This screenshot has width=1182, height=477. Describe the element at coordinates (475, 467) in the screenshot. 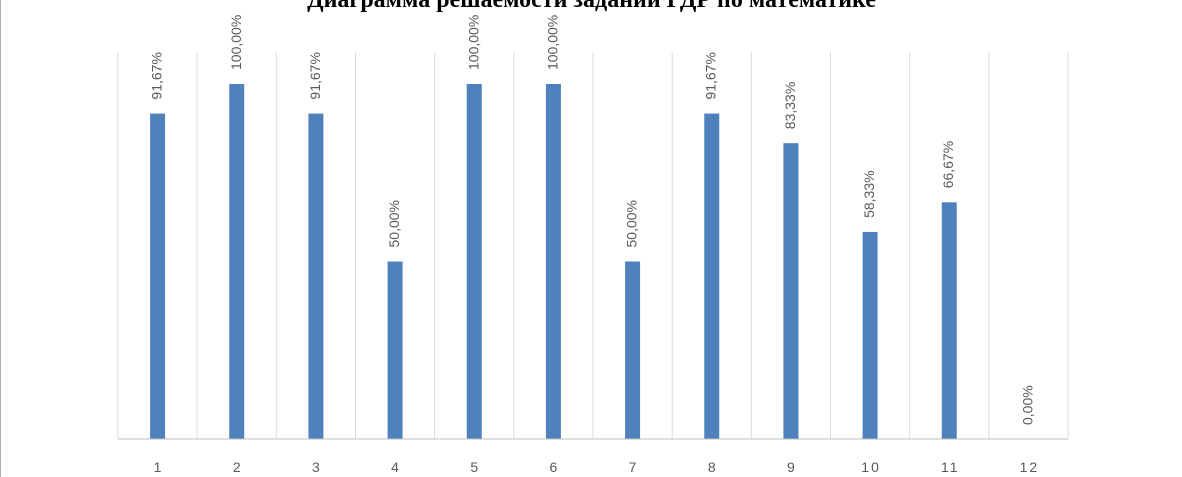

I see `x-tick-label: 5` at that location.